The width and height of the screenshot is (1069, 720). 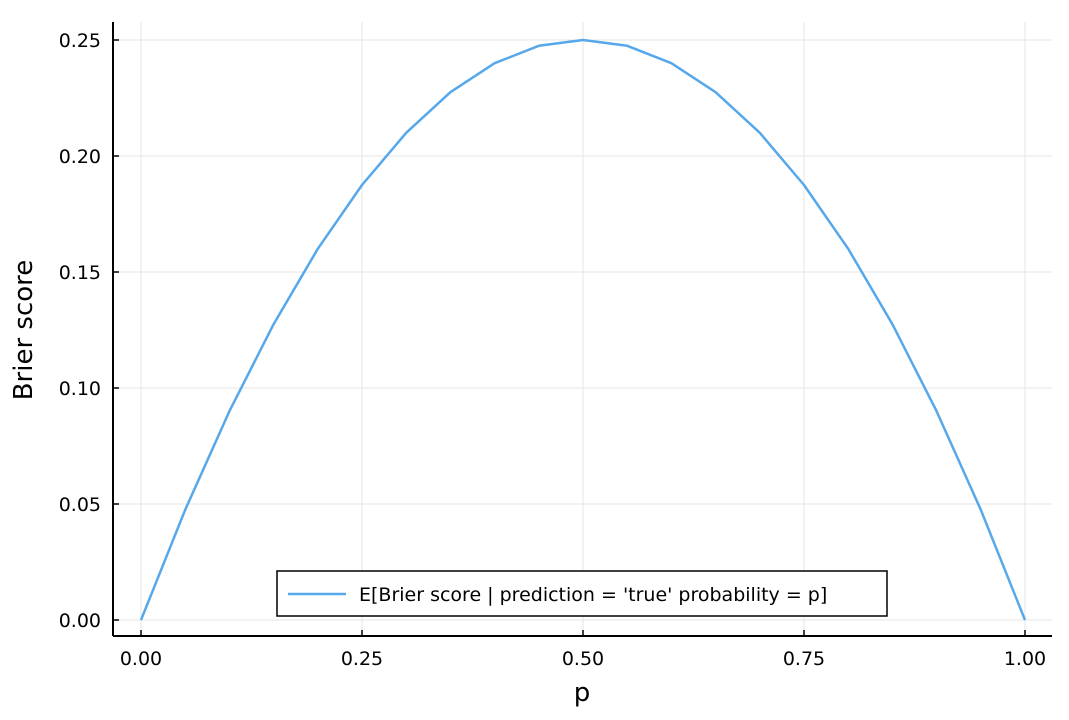 What do you see at coordinates (89, 331) in the screenshot?
I see `y-axis-ticks: 0.00 0.05 0.10 0.15 0.20 0.25` at bounding box center [89, 331].